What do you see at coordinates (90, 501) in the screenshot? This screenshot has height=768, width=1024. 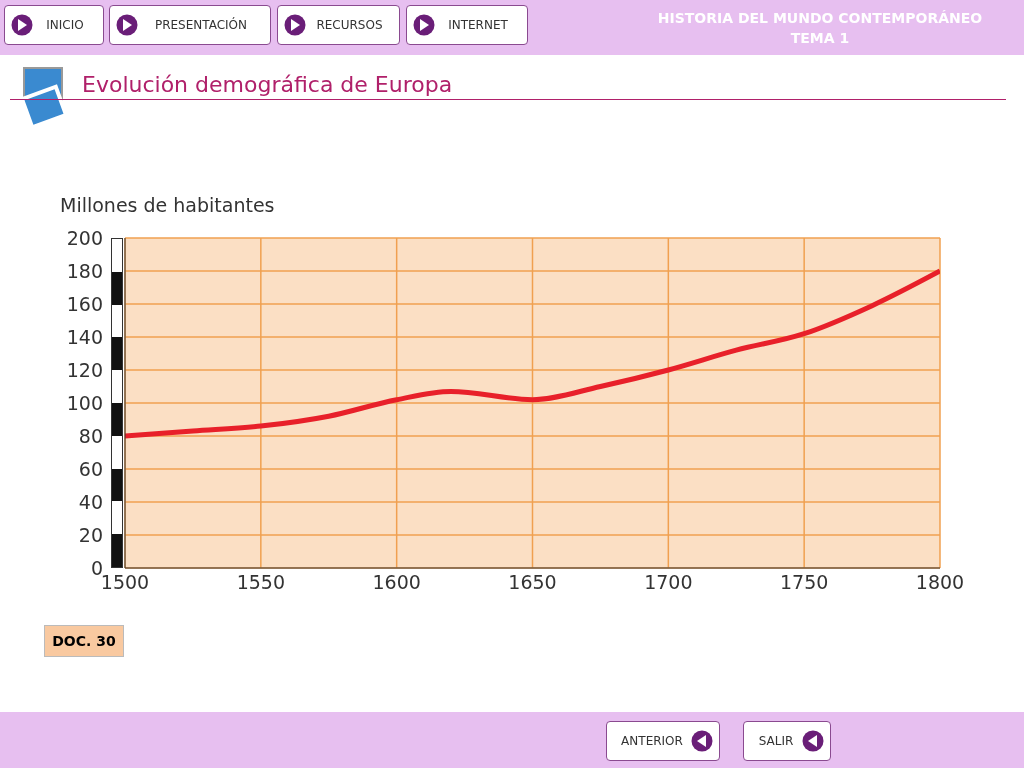 I see `y-tick-label: 40` at bounding box center [90, 501].